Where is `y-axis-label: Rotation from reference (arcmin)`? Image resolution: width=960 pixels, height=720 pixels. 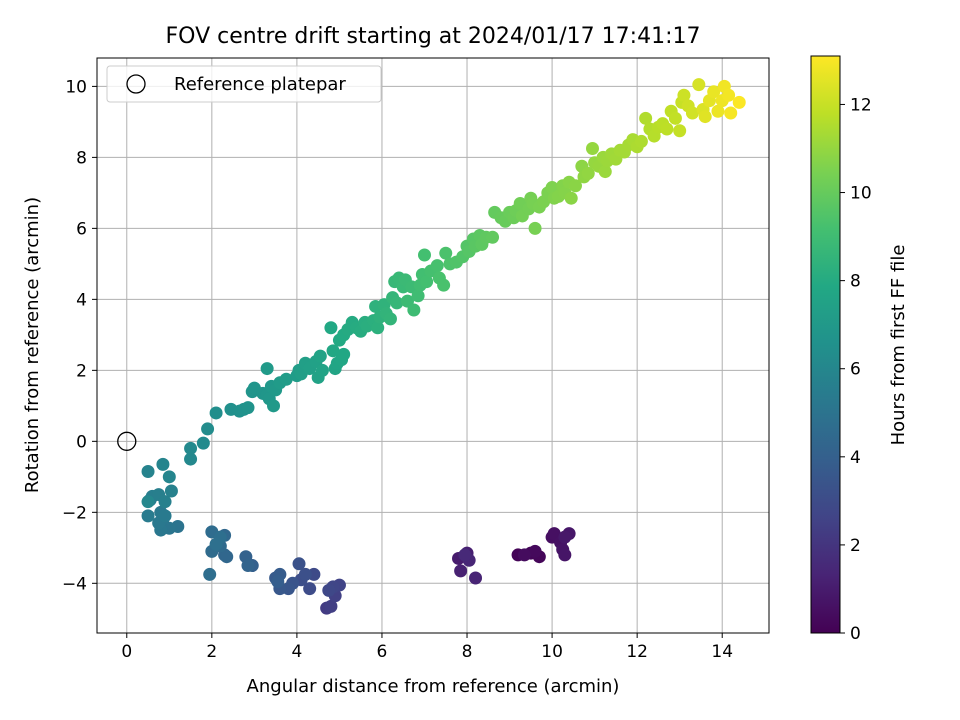
y-axis-label: Rotation from reference (arcmin) is located at coordinates (32, 345).